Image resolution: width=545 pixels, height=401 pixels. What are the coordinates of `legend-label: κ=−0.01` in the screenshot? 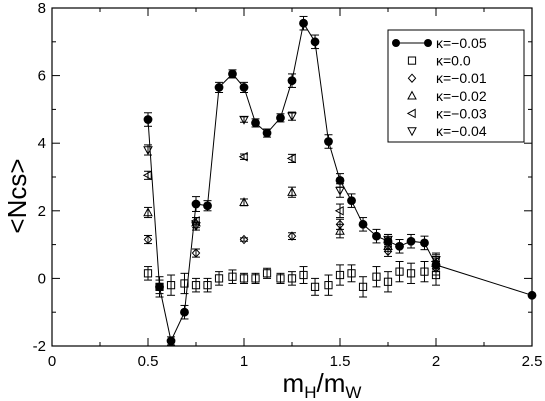 It's located at (461, 78).